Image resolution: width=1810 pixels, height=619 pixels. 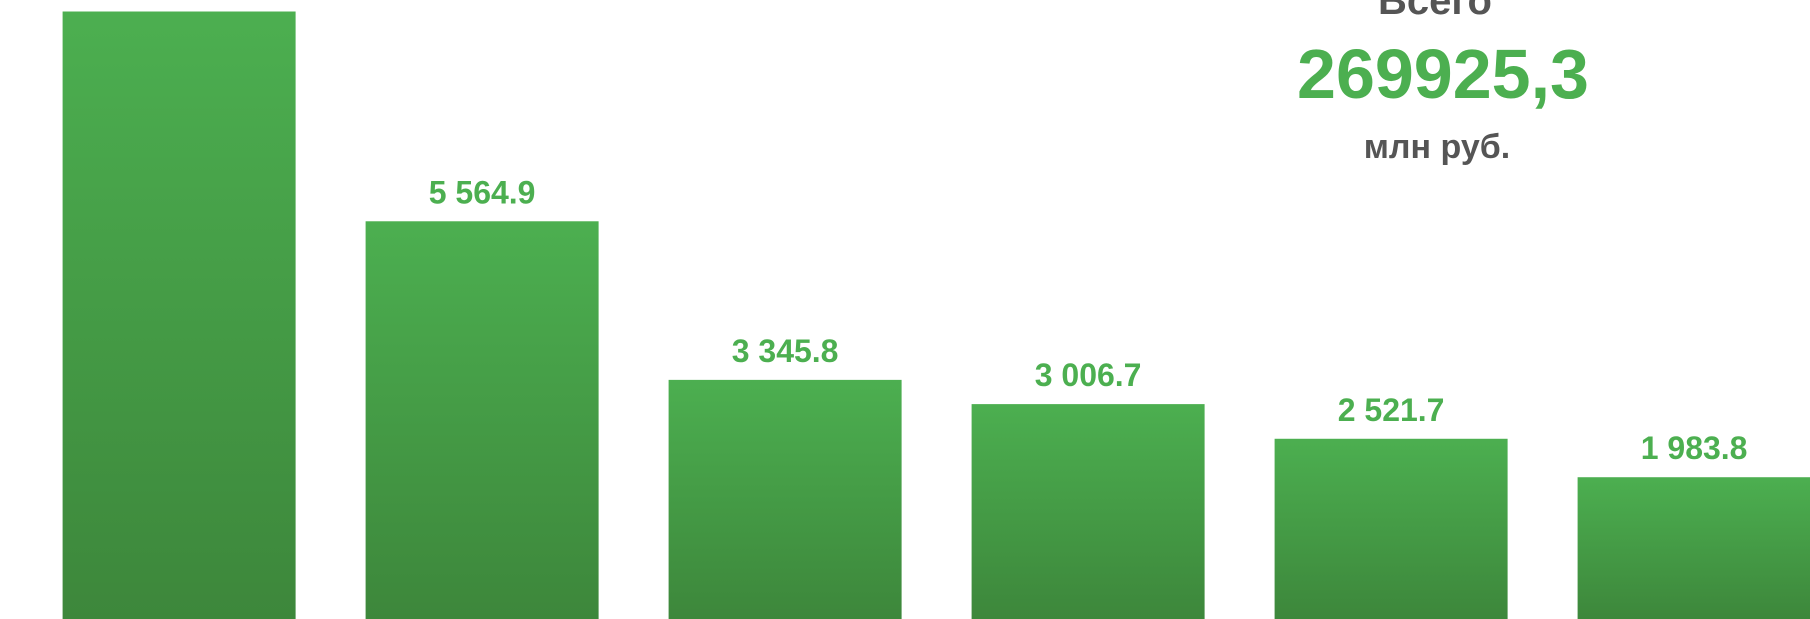 I want to click on value-label: 3 345.8, so click(x=785, y=351).